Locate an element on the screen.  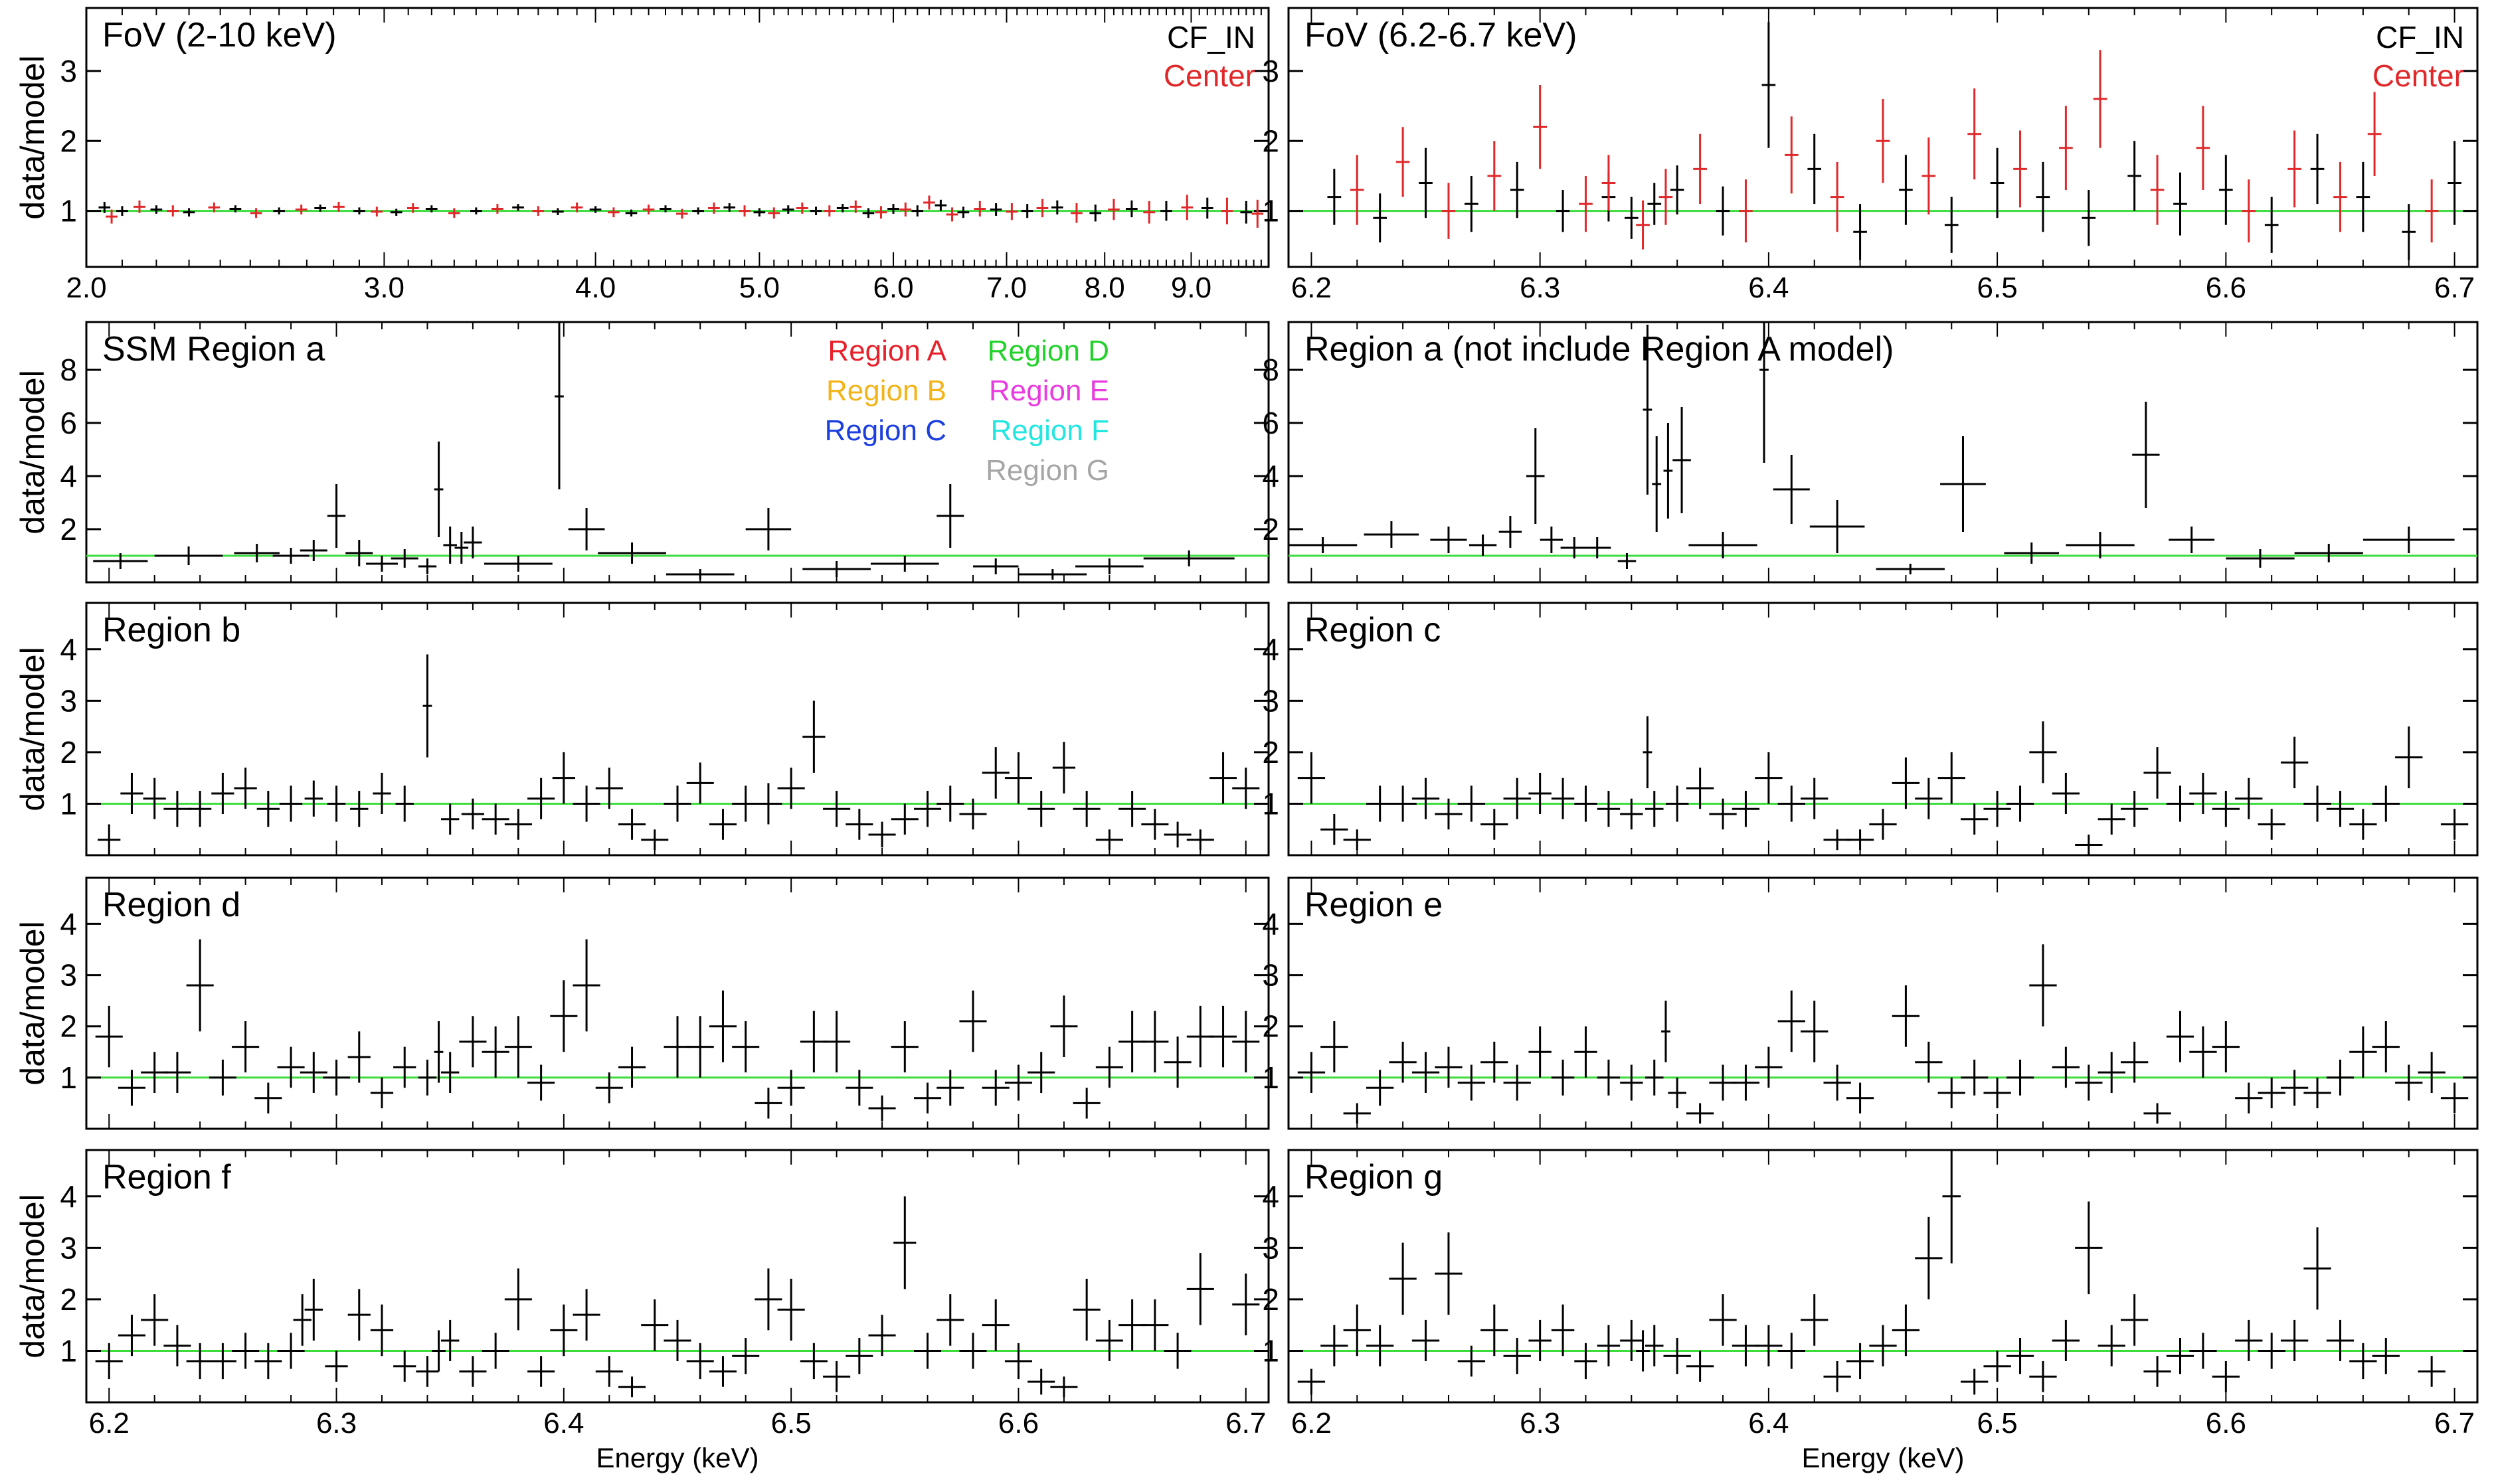
legend-entry-cf-in: CF_IN is located at coordinates (1211, 37).